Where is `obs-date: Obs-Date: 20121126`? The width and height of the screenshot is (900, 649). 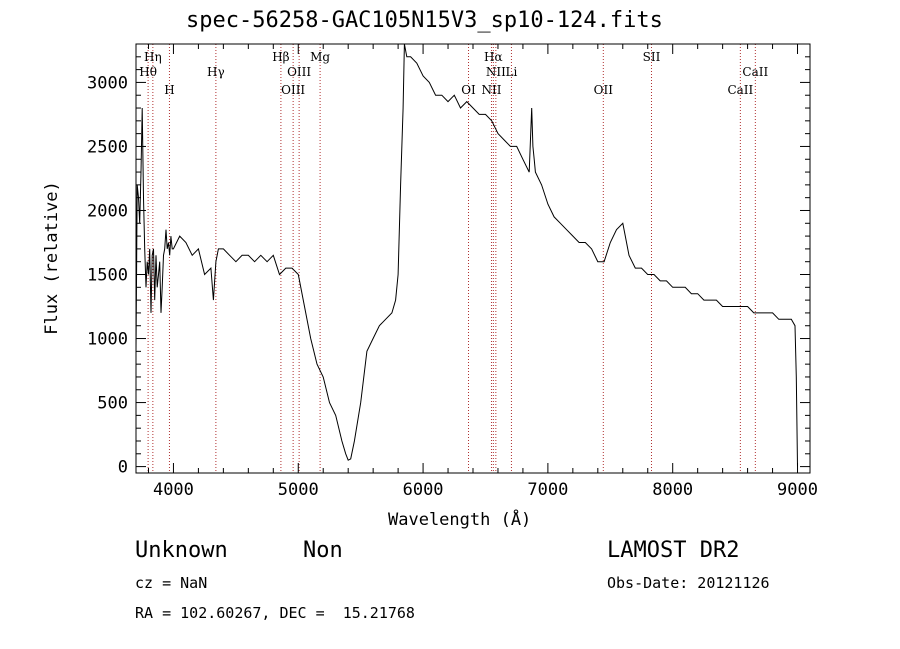
obs-date: Obs-Date: 20121126 is located at coordinates (688, 583).